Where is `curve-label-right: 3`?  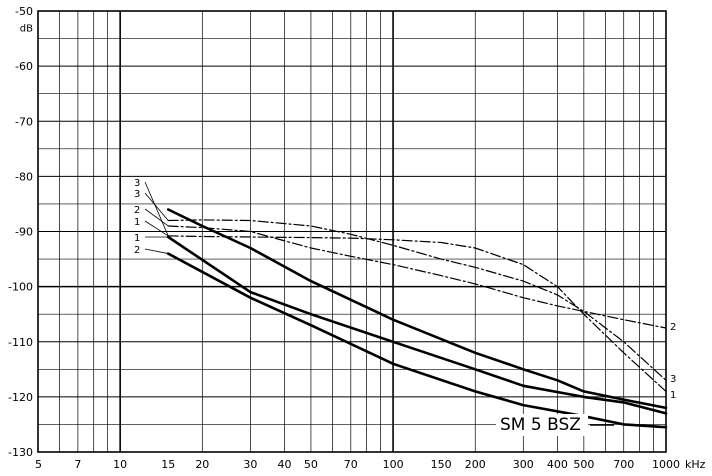
curve-label-right: 3 is located at coordinates (673, 379).